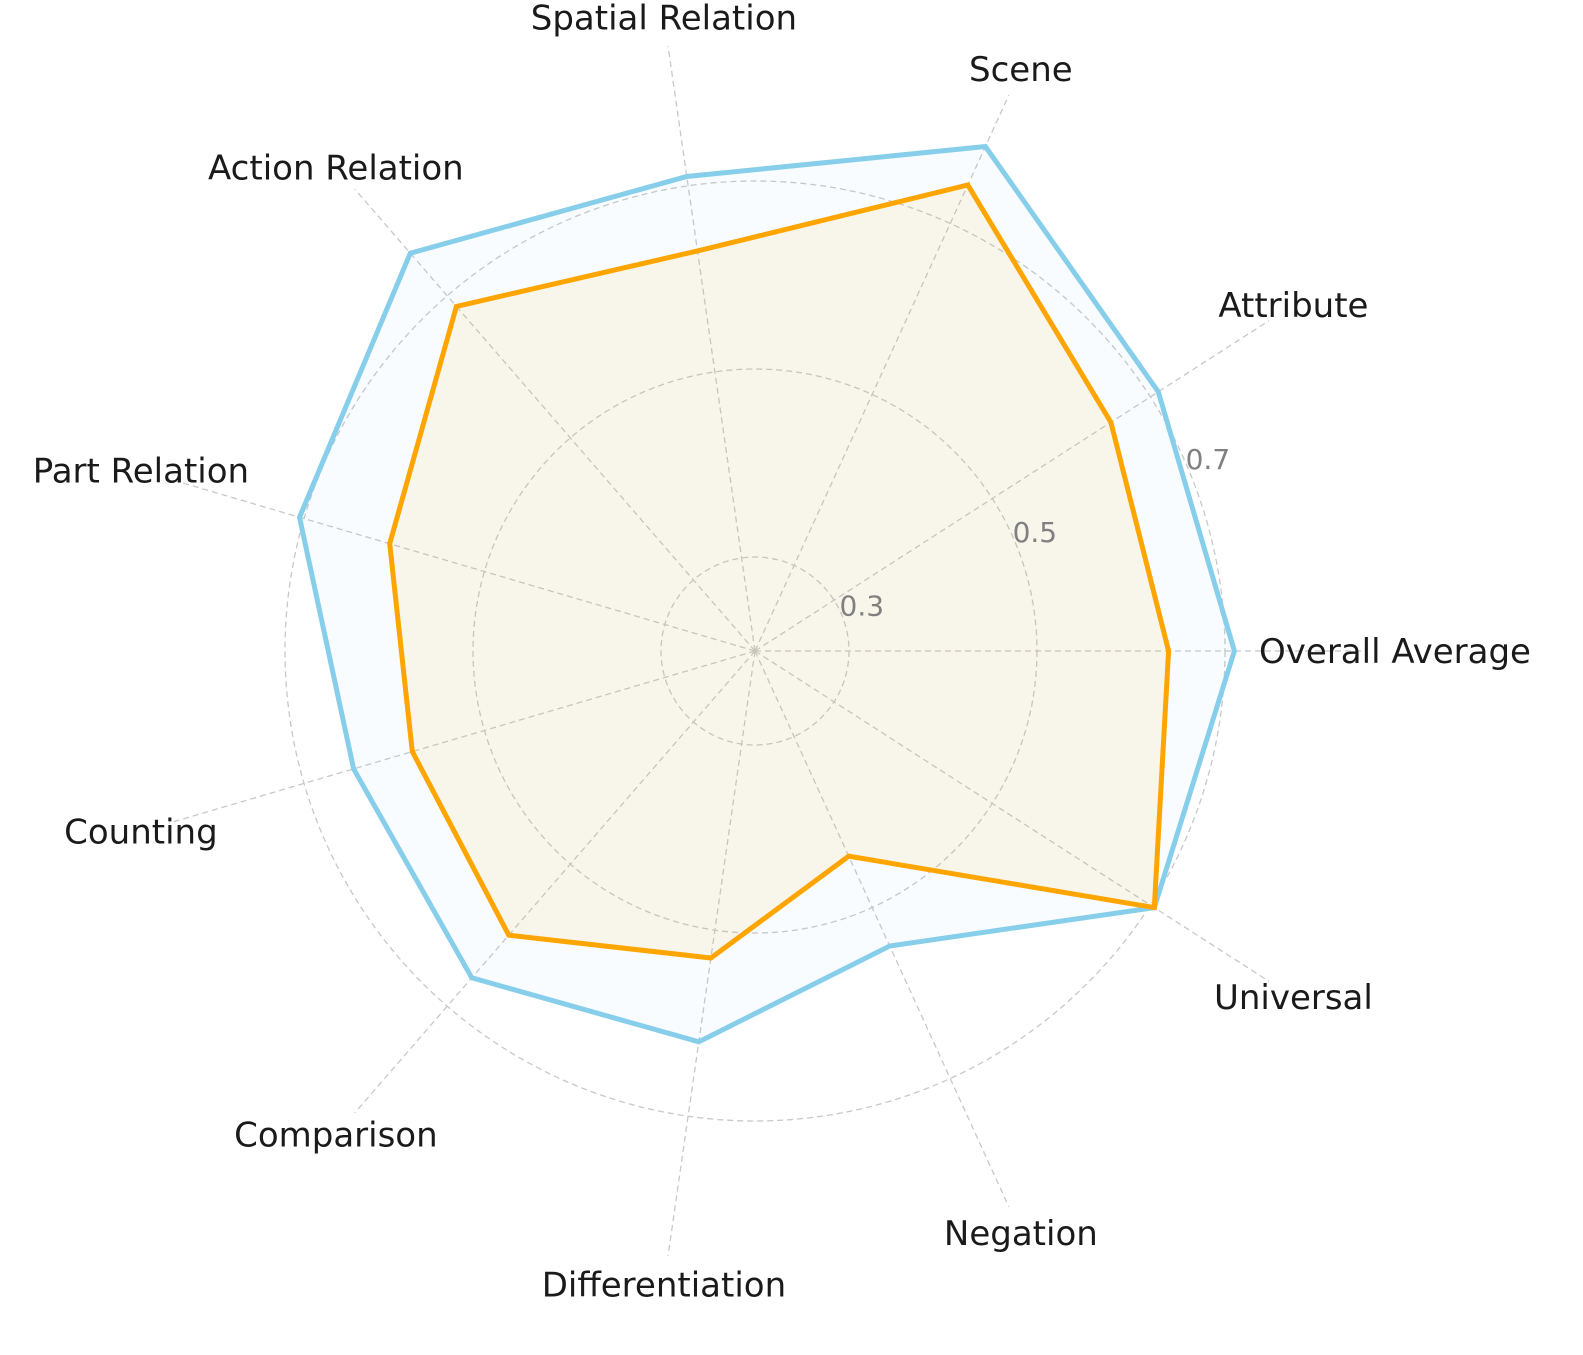  I want to click on category-label: Part Relation, so click(141, 472).